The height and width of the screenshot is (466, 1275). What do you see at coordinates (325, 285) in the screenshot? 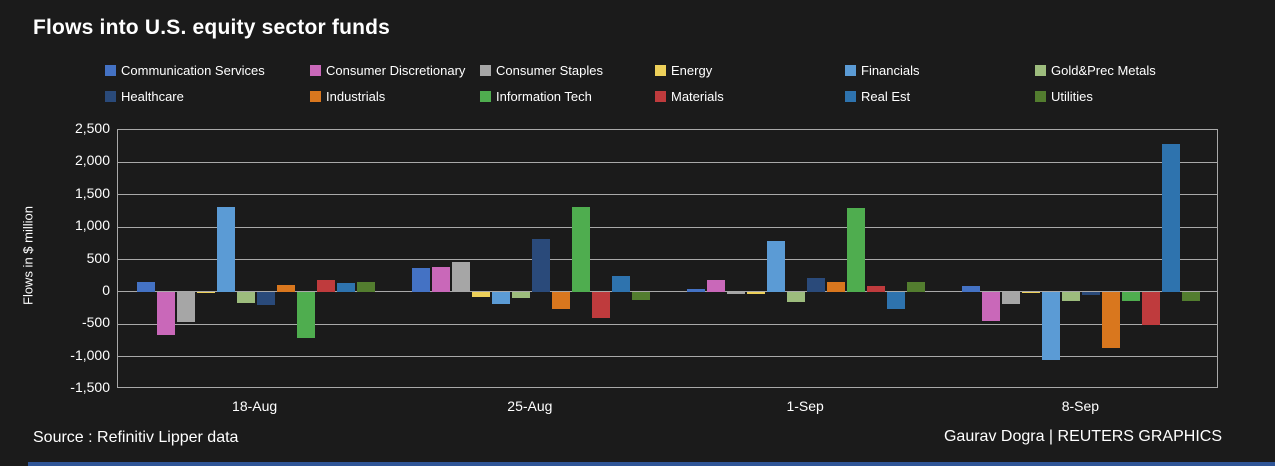
I see `bar-materials-18-aug` at bounding box center [325, 285].